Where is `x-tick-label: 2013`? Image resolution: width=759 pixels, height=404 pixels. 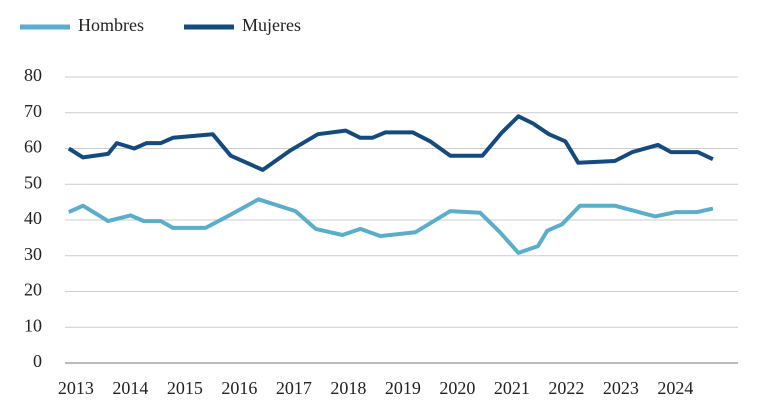 x-tick-label: 2013 is located at coordinates (76, 388).